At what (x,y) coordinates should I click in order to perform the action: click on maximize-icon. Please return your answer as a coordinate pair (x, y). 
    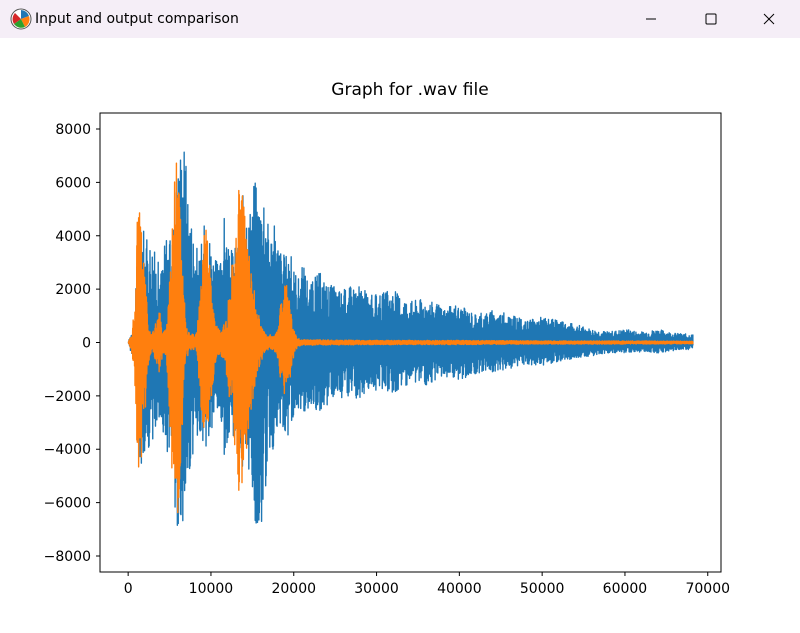
    Looking at the image, I should click on (711, 19).